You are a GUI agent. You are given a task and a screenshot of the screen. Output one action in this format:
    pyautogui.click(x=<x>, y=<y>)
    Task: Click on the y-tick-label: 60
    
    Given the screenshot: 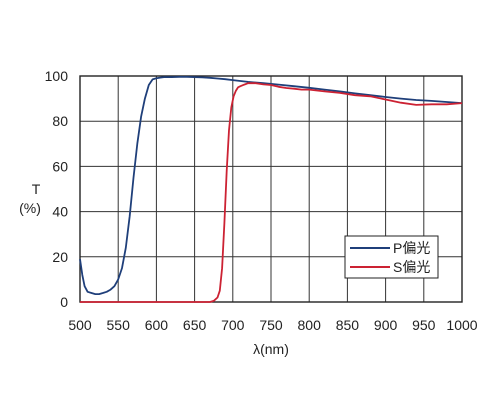 What is the action you would take?
    pyautogui.click(x=60, y=166)
    